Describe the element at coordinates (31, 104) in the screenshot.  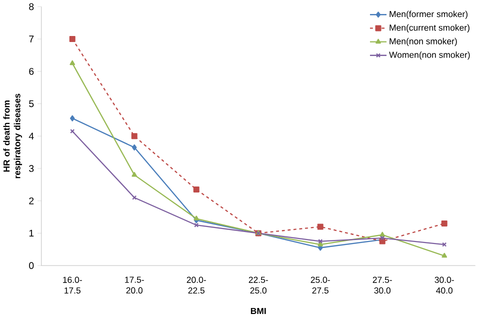
I see `y-tick-label: 5` at that location.